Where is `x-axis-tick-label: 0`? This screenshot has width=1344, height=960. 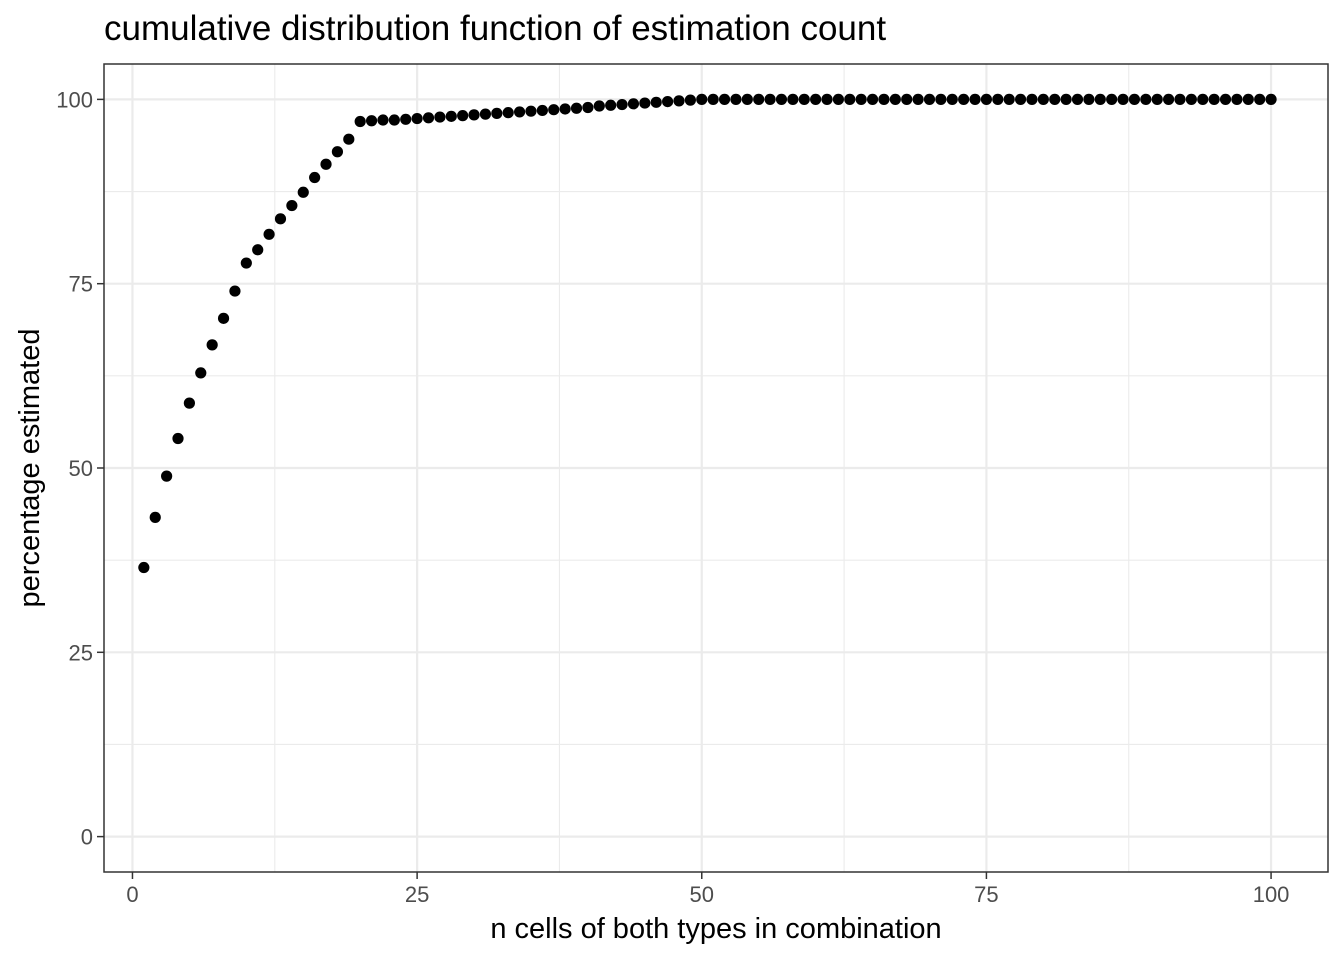
x-axis-tick-label: 0 is located at coordinates (132, 894).